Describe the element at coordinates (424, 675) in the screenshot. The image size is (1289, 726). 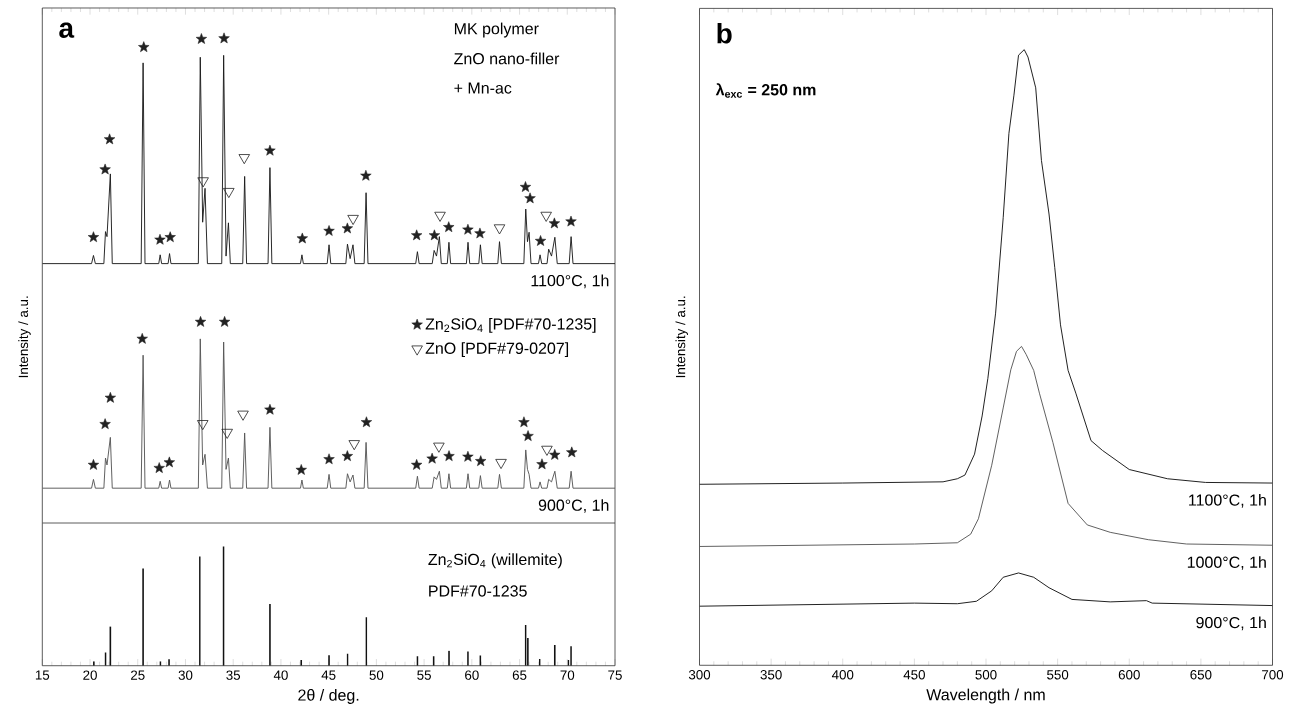
I see `x-tick-label: 55` at that location.